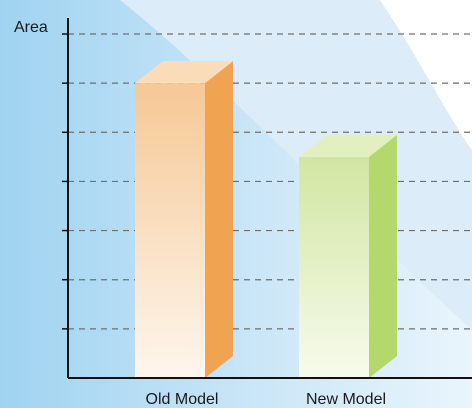 Image resolution: width=472 pixels, height=408 pixels. What do you see at coordinates (346, 399) in the screenshot?
I see `x-tick-label: New Model` at bounding box center [346, 399].